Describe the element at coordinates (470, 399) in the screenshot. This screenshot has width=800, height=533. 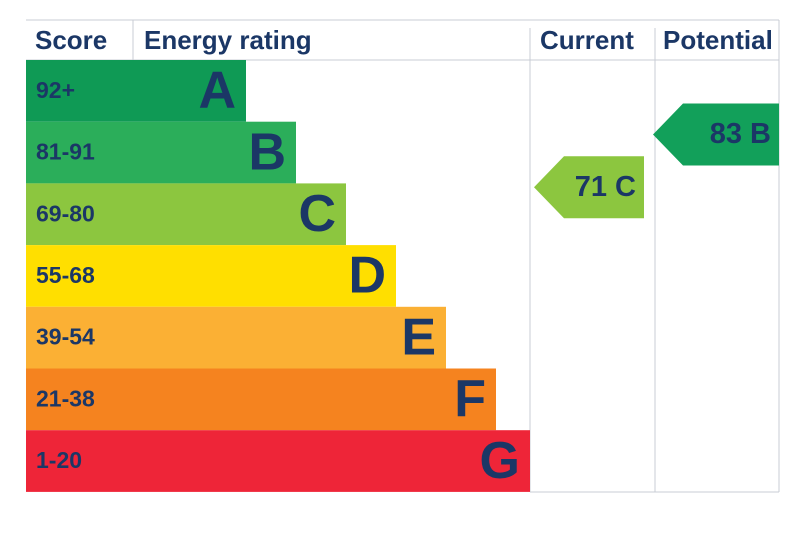
I see `rating-letter: F` at that location.